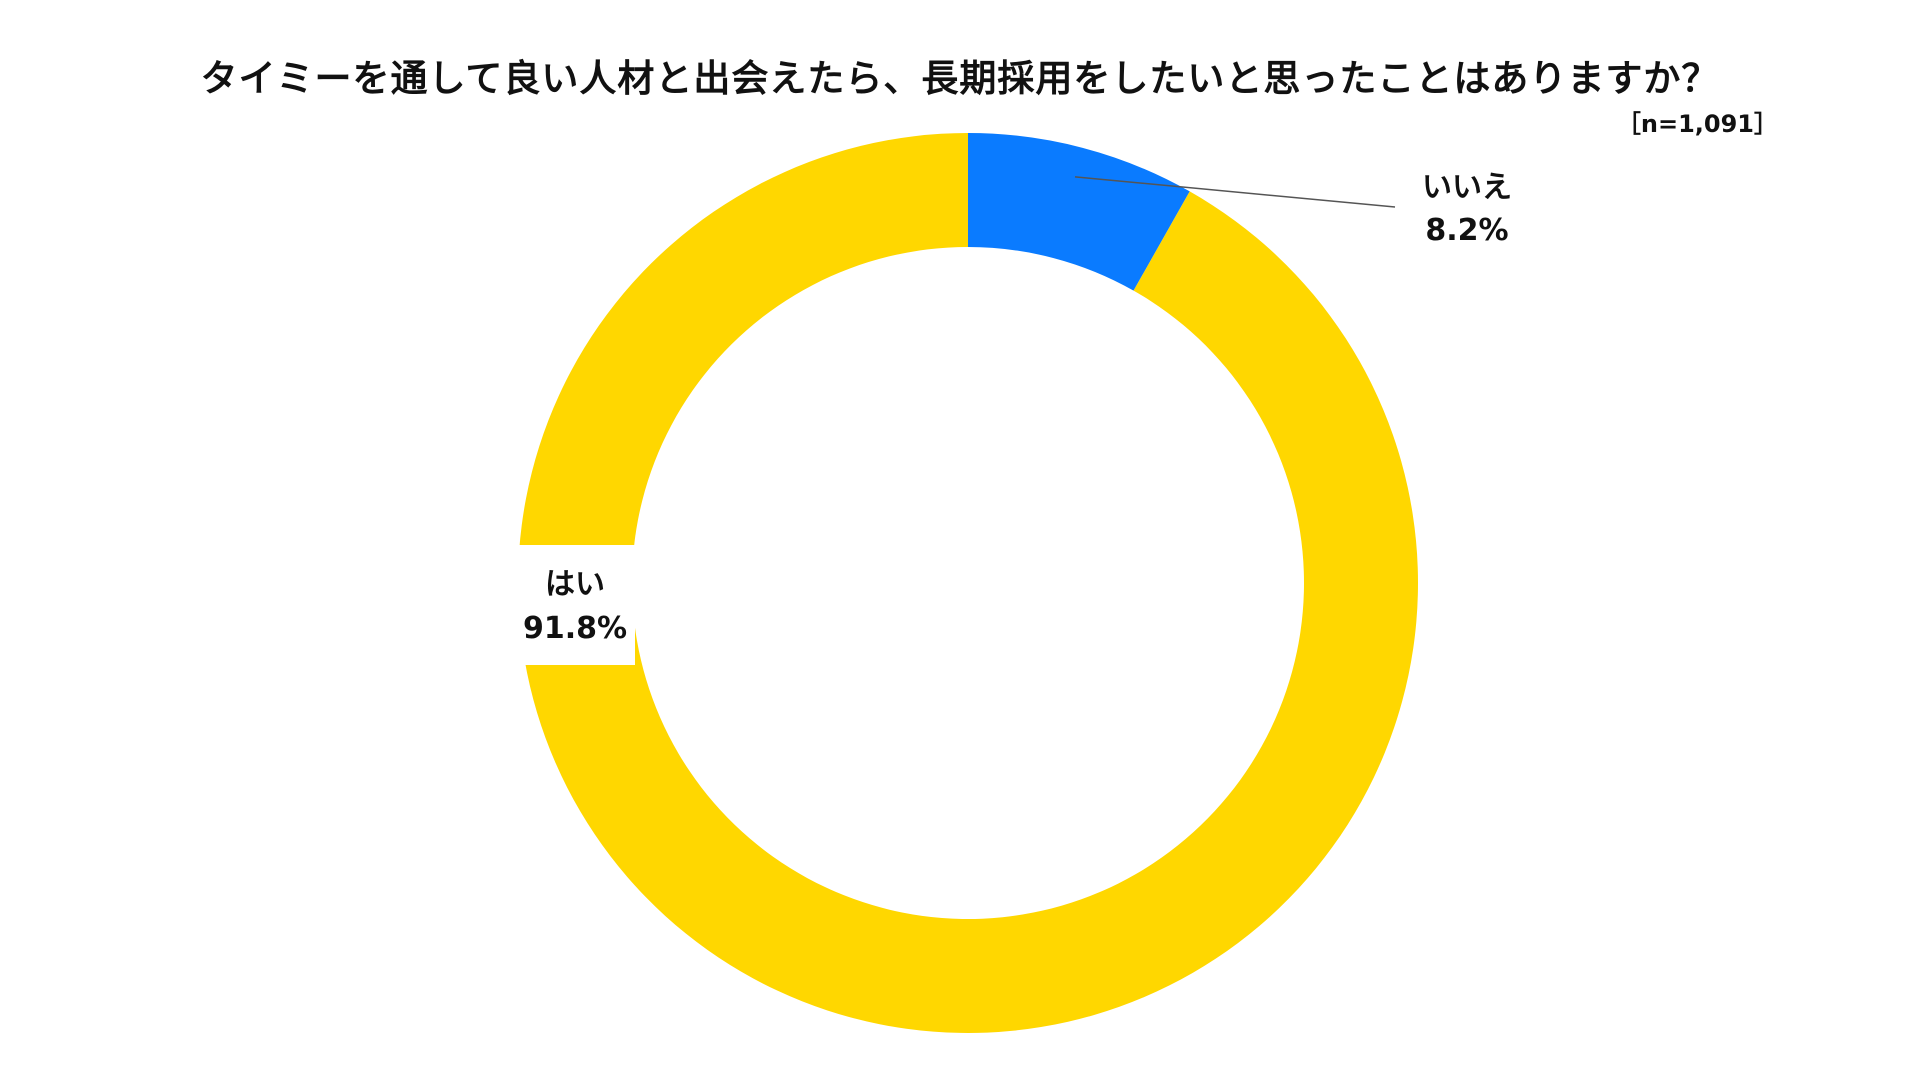 Image resolution: width=1920 pixels, height=1080 pixels. Describe the element at coordinates (1466, 230) in the screenshot. I see `slice-value-label-iie: 8.2%` at that location.